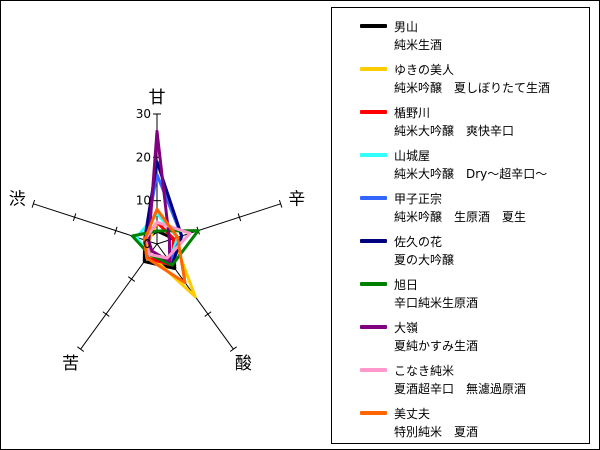 This screenshot has height=450, width=600. I want to click on radial-tick-label: 0, so click(147, 244).